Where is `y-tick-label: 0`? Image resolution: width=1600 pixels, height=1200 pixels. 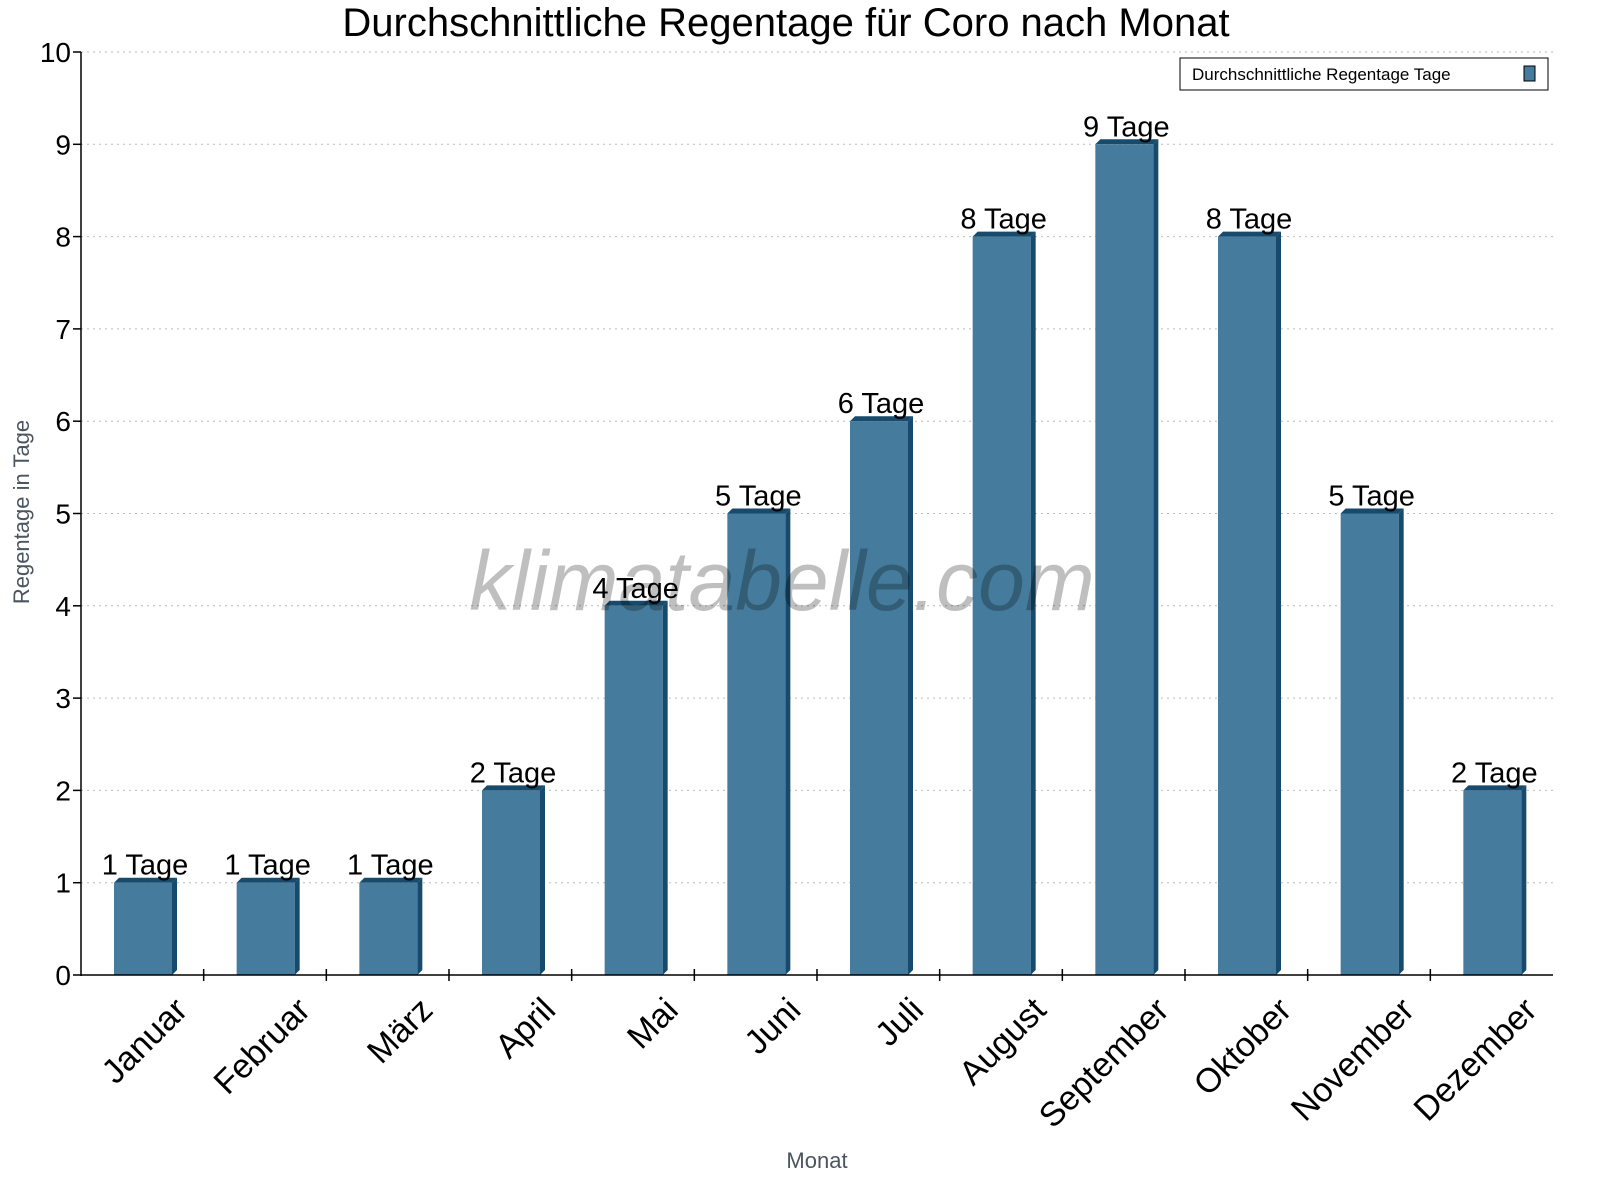 y-tick-label: 0 is located at coordinates (63, 975).